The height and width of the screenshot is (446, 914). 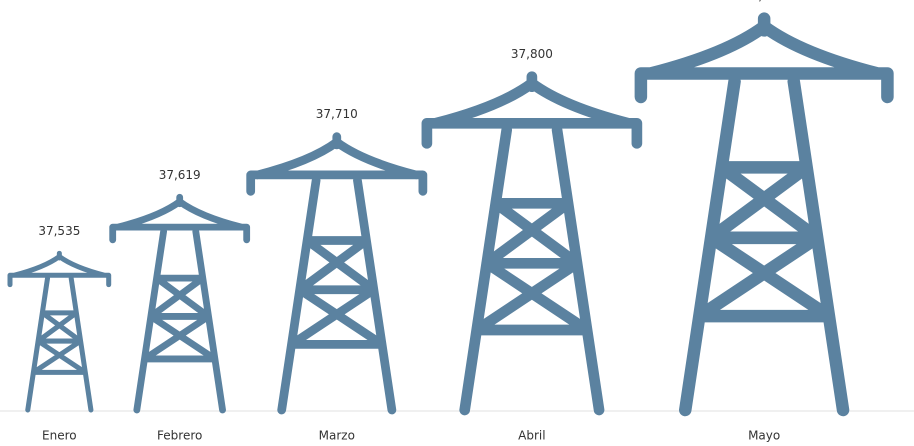 I want to click on x-tick-label: Abril, so click(x=531, y=436).